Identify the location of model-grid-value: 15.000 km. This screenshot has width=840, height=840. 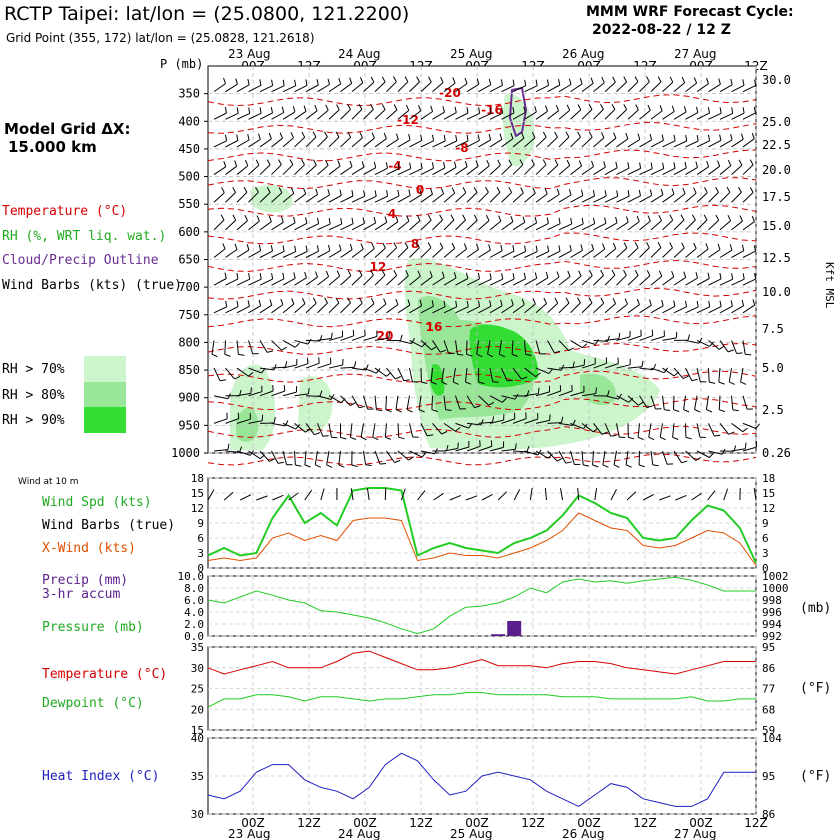
(52, 147).